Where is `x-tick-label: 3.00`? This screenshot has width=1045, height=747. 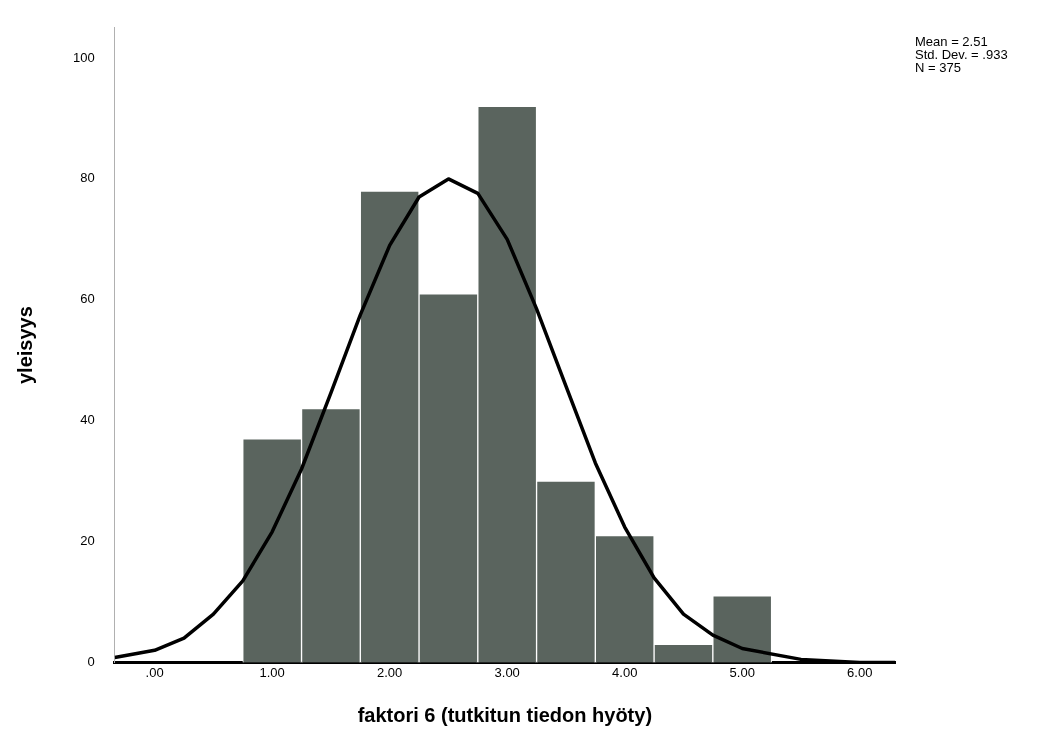 x-tick-label: 3.00 is located at coordinates (507, 672).